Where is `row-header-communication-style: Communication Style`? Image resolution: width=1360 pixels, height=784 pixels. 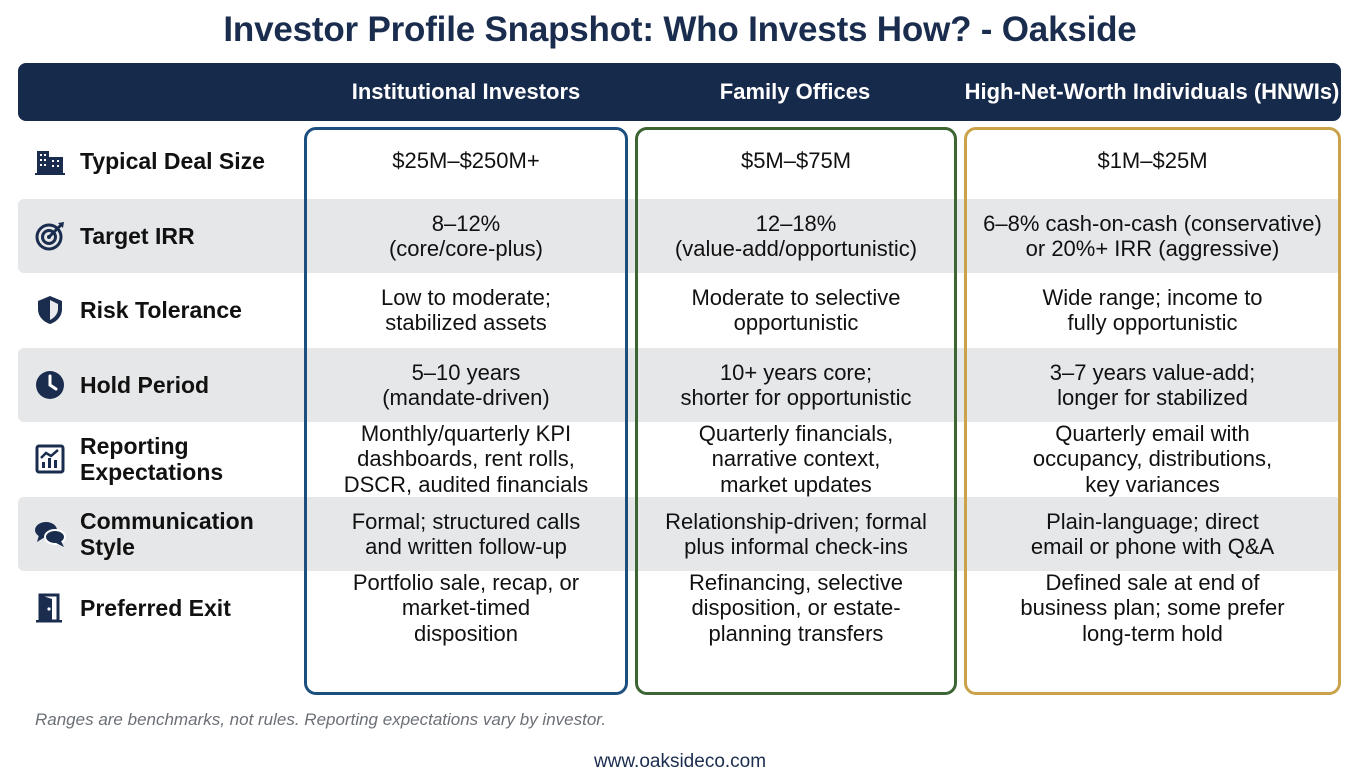 row-header-communication-style: Communication Style is located at coordinates (164, 534).